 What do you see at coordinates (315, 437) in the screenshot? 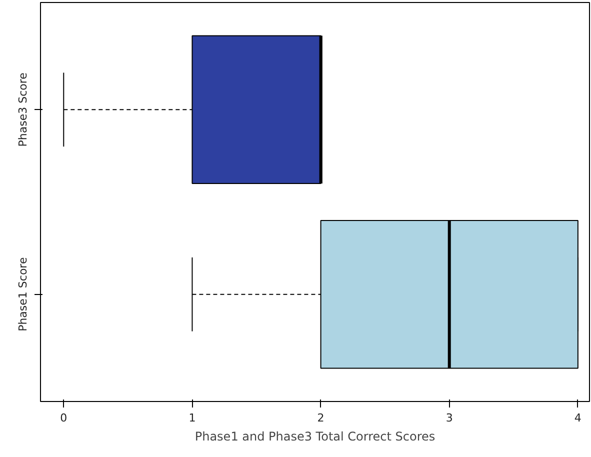
I see `x-axis-title: Phase1 and Phase3 Total Correct Scores` at bounding box center [315, 437].